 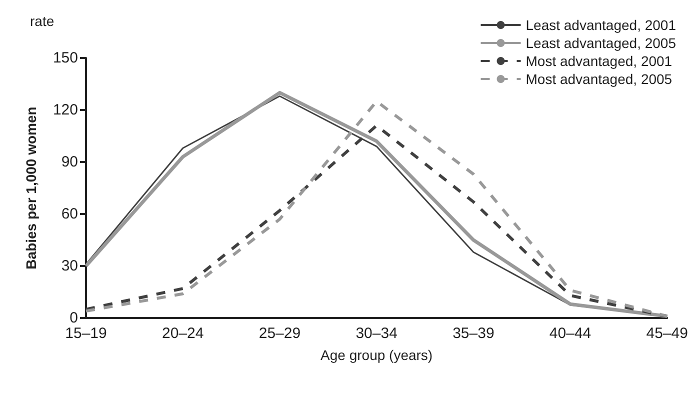 I want to click on x-tick-label: 15–19, so click(x=86, y=333).